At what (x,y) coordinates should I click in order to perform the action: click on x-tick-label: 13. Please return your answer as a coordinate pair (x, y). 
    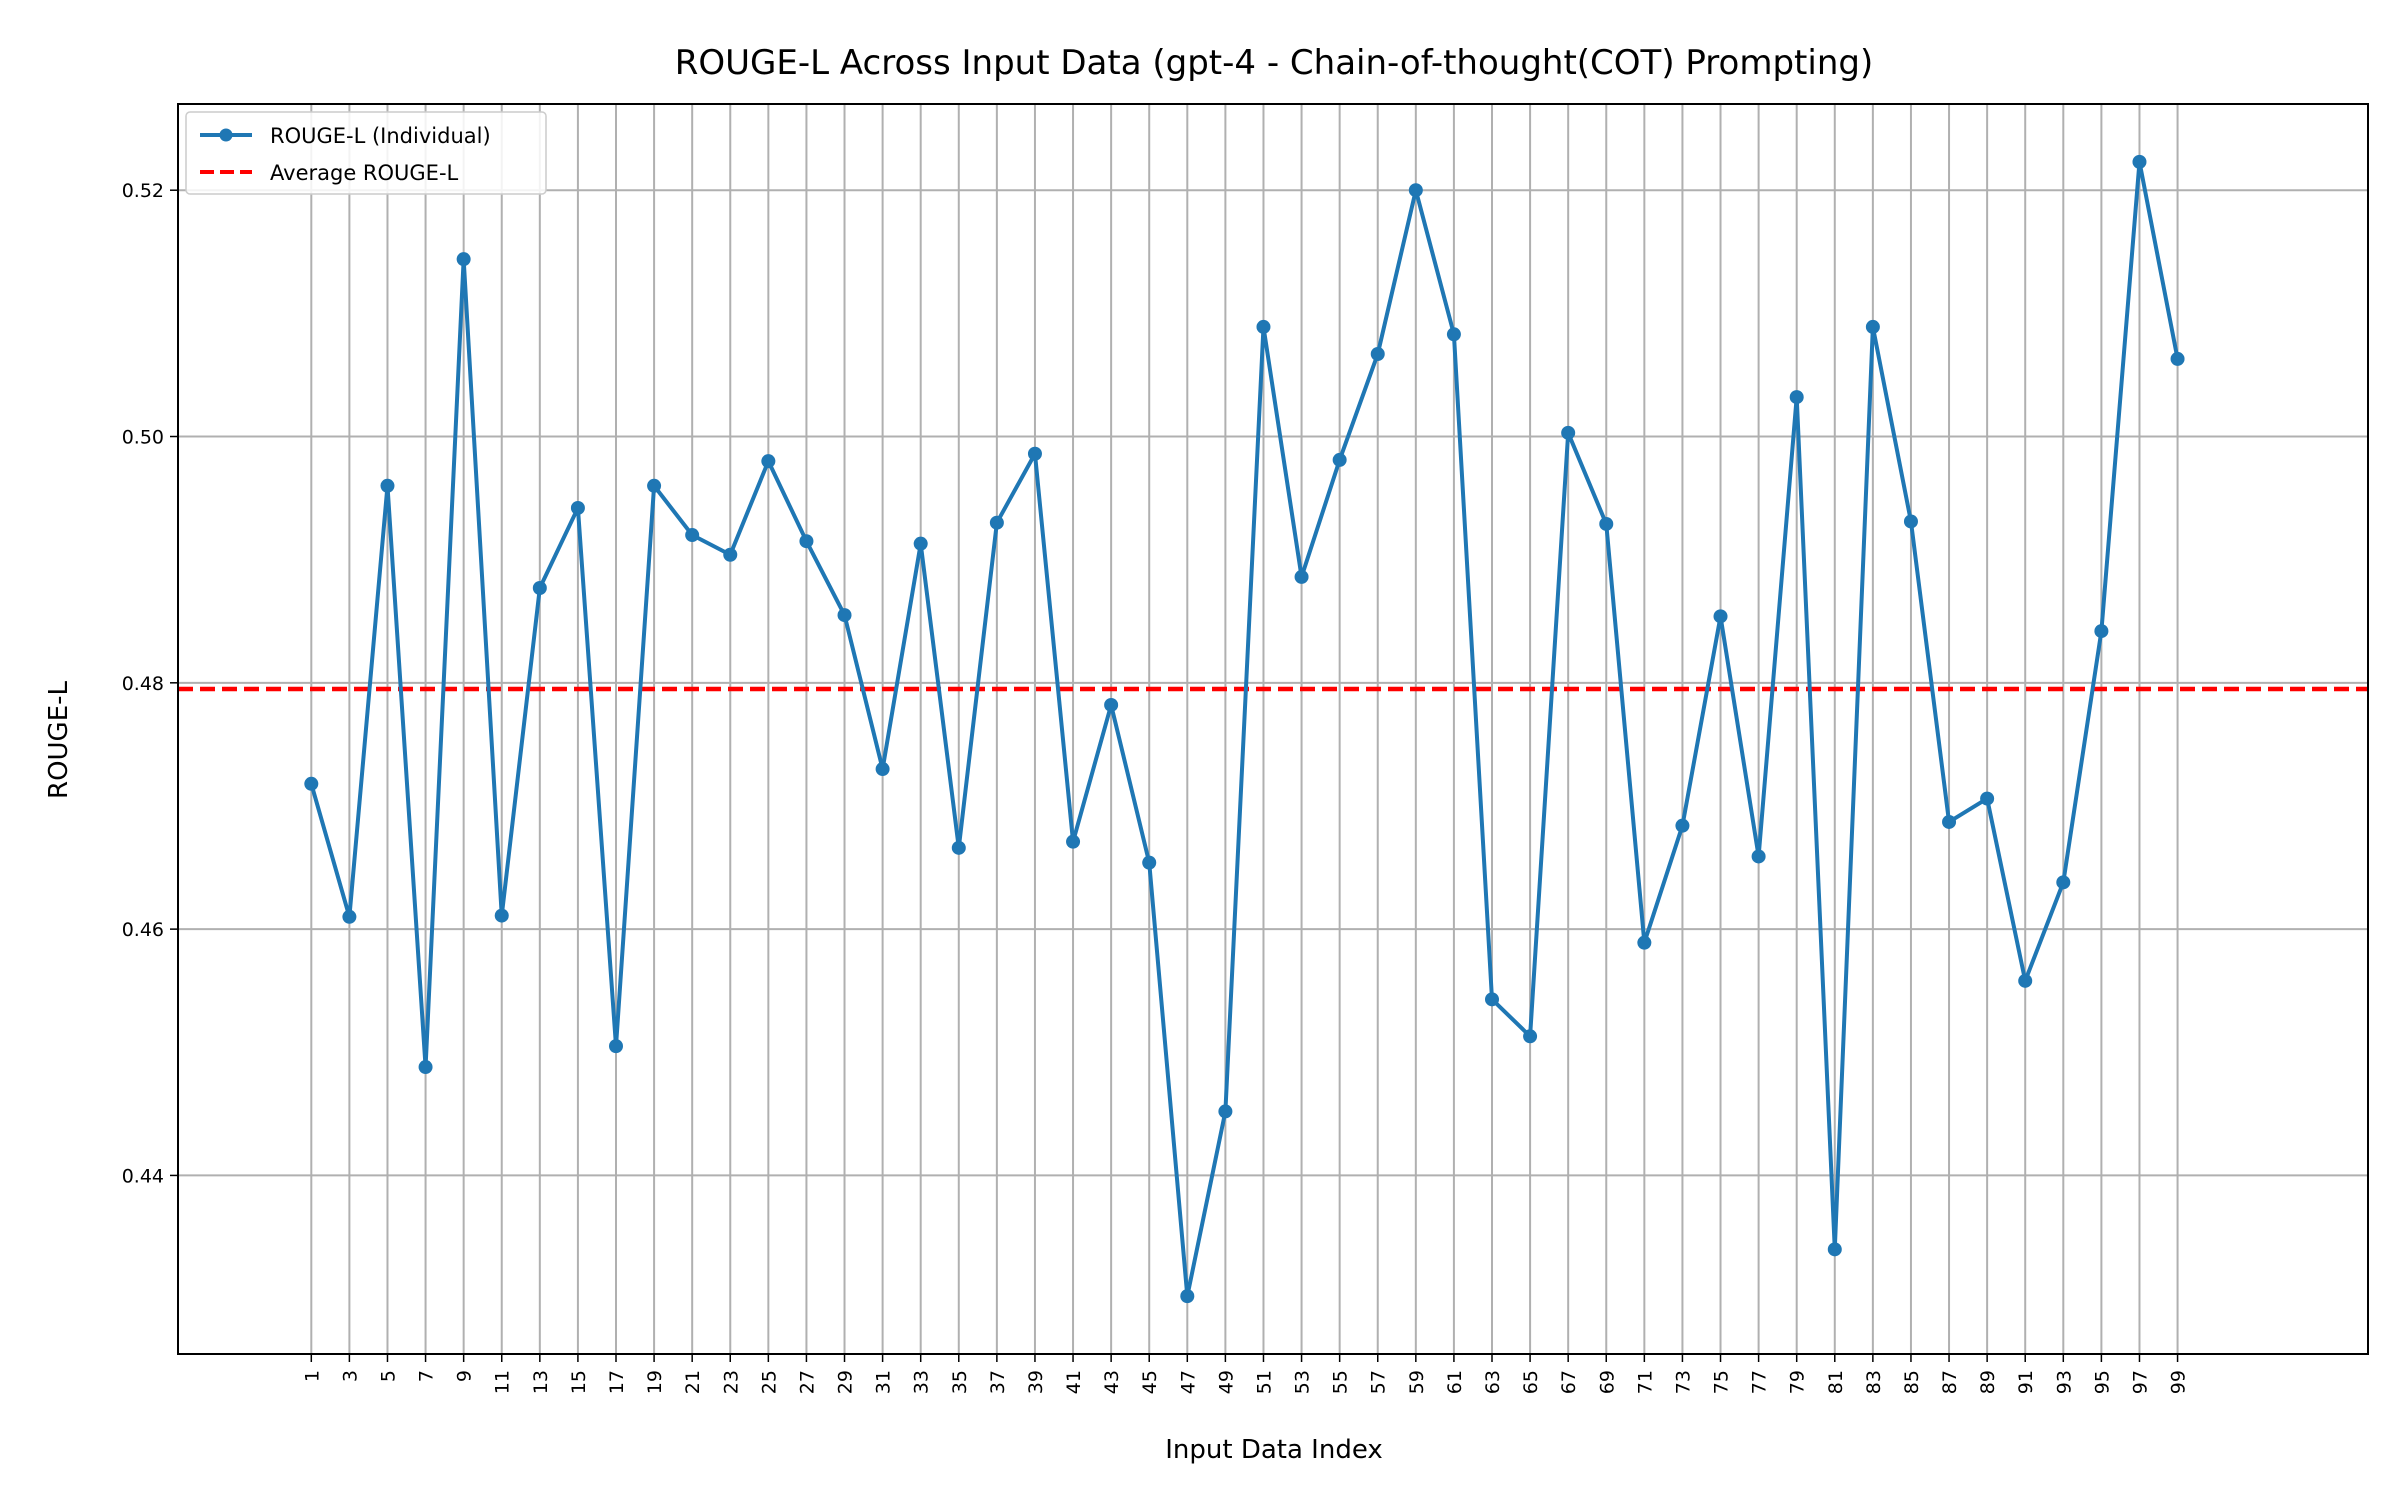
    Looking at the image, I should click on (541, 1382).